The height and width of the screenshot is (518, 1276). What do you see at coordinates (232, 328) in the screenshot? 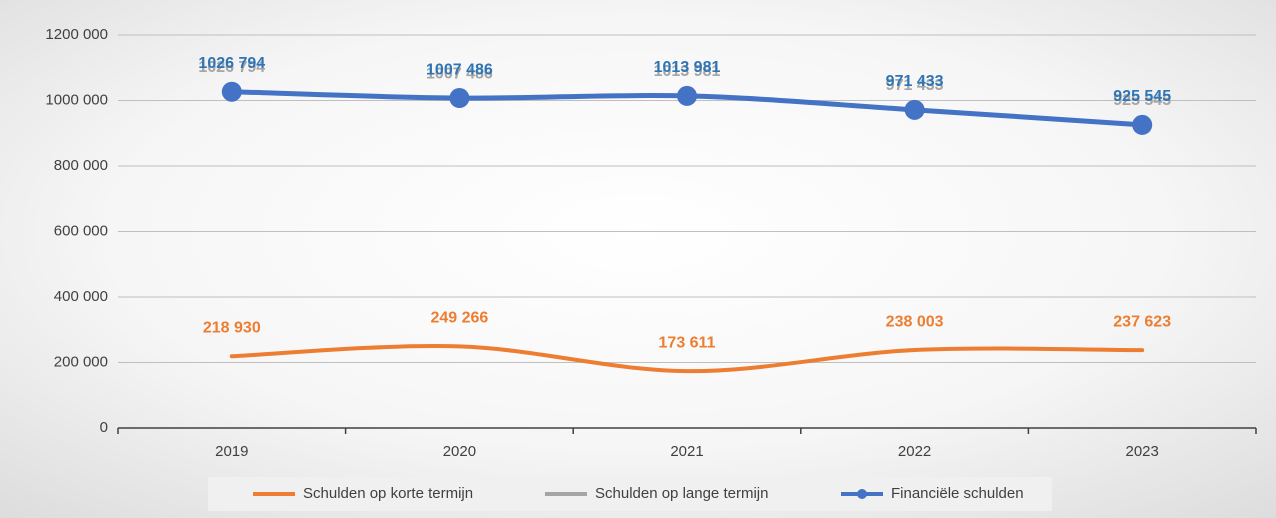
I see `data-label: 218 930` at bounding box center [232, 328].